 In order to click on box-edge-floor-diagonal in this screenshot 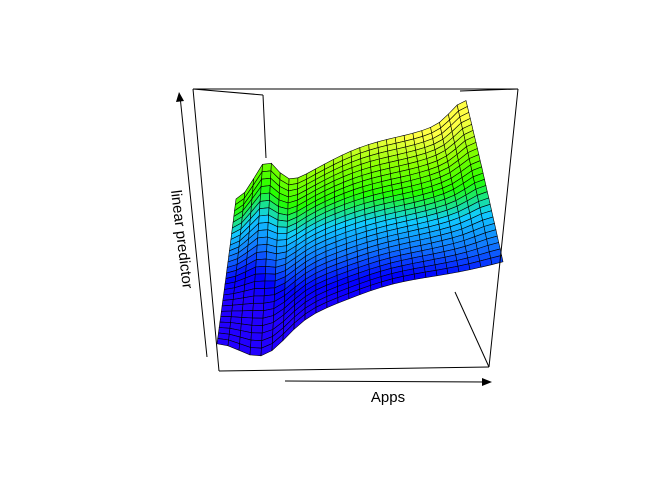, I will do `click(472, 329)`.